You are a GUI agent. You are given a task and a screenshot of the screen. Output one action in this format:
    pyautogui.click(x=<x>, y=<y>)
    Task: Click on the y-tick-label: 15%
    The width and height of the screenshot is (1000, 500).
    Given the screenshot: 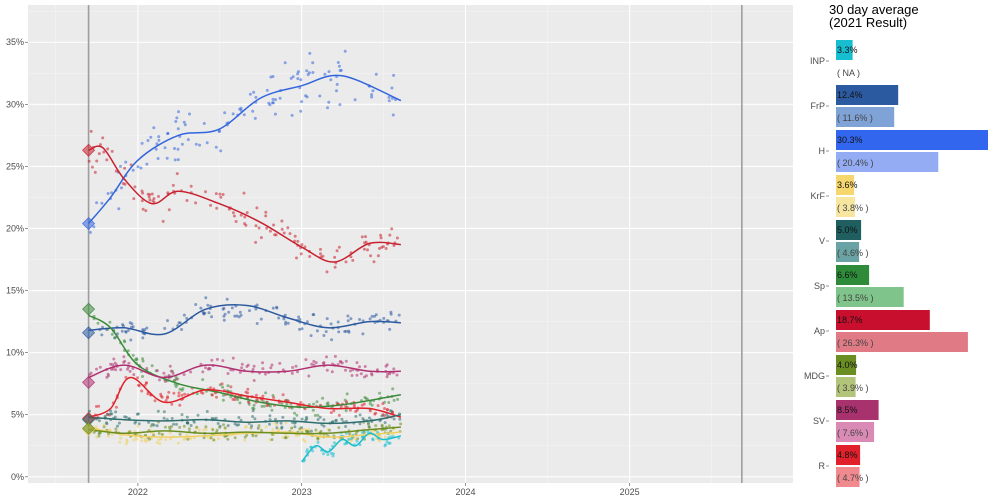 What is the action you would take?
    pyautogui.click(x=15, y=291)
    